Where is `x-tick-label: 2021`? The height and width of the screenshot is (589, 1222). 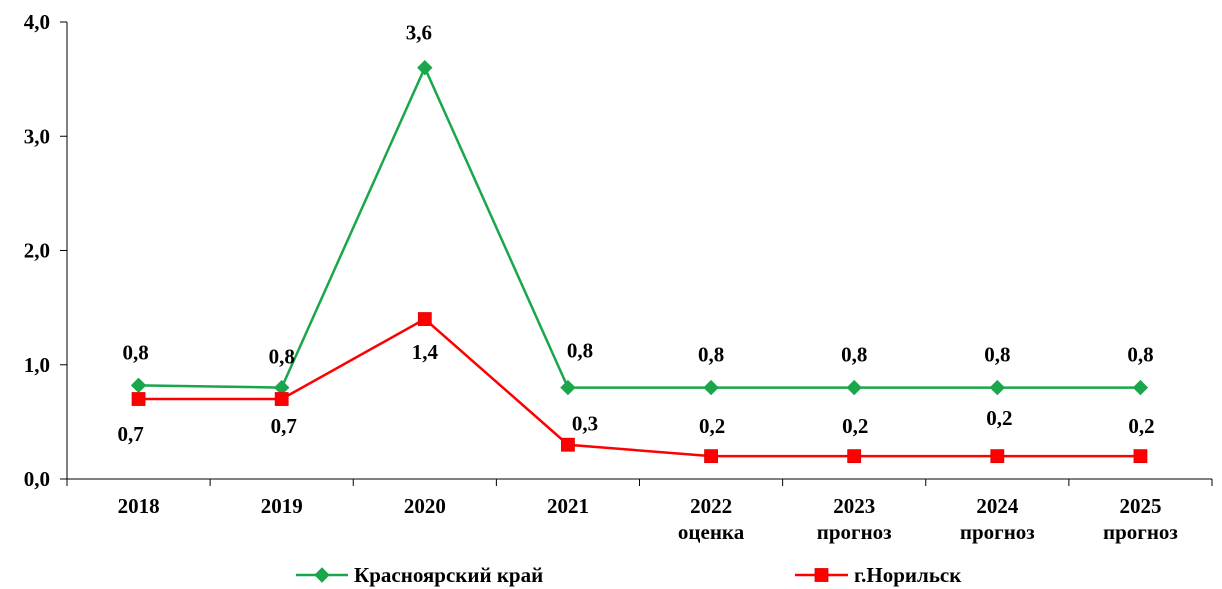
x-tick-label: 2021 is located at coordinates (568, 506).